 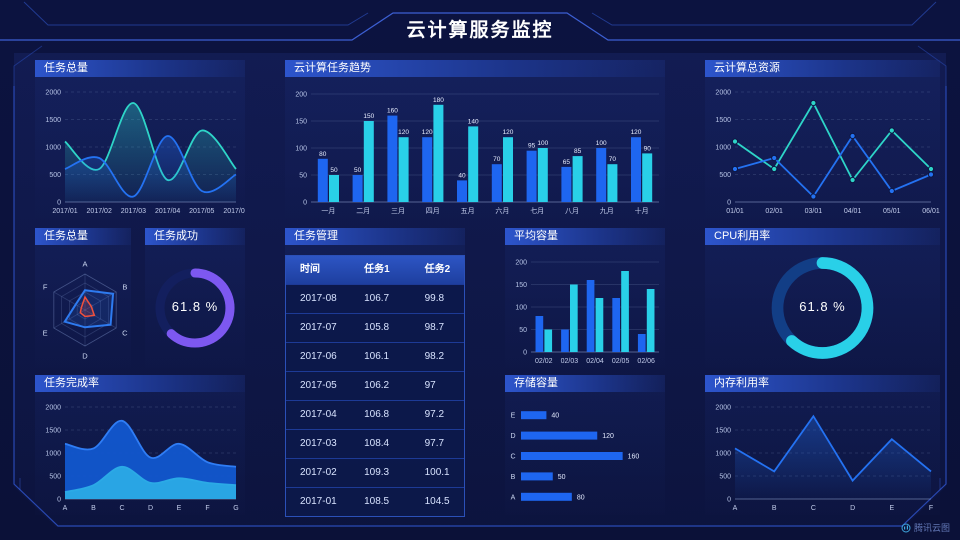 I want to click on svg-text: 04/01, so click(x=853, y=211).